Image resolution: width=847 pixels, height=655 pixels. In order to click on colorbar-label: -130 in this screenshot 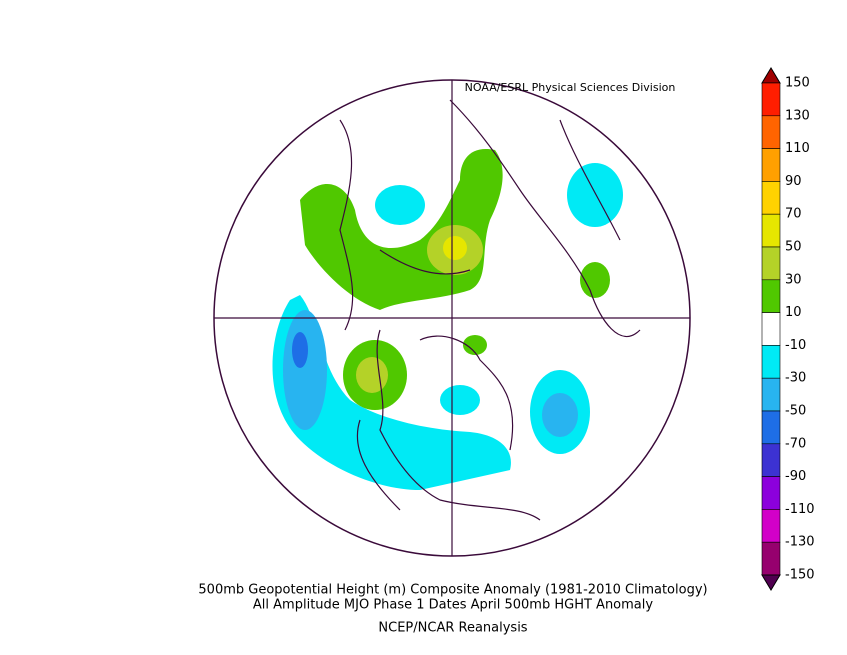, I will do `click(800, 542)`.